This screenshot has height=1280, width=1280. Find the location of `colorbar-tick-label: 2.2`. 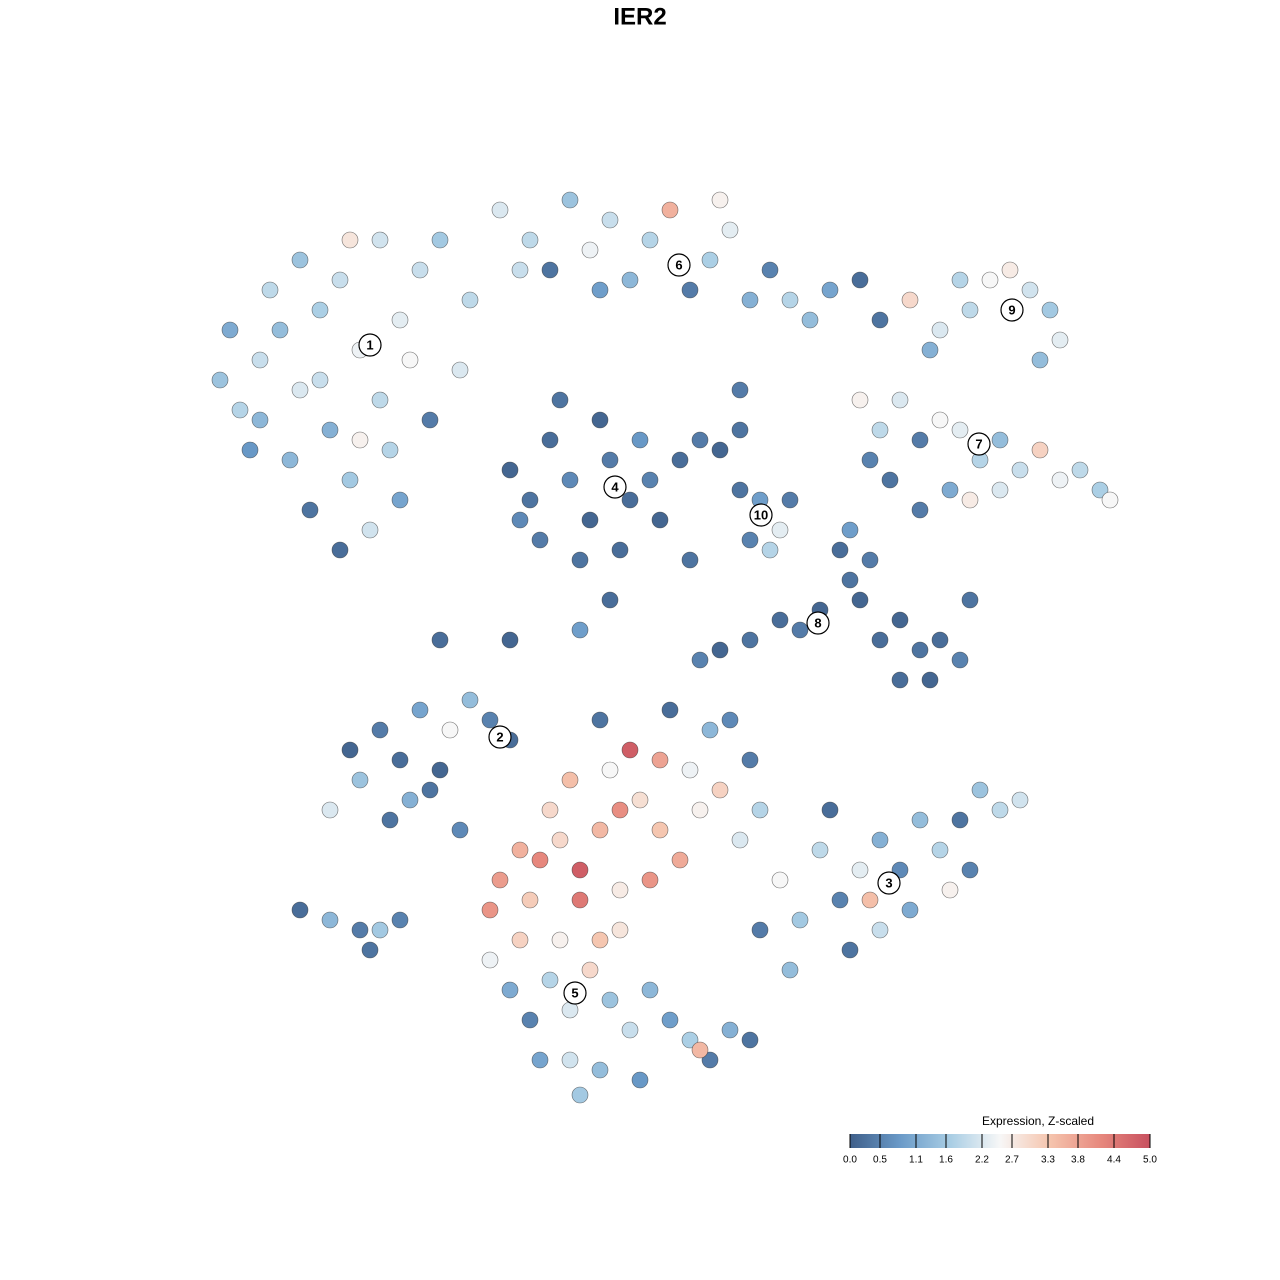

colorbar-tick-label: 2.2 is located at coordinates (982, 1160).